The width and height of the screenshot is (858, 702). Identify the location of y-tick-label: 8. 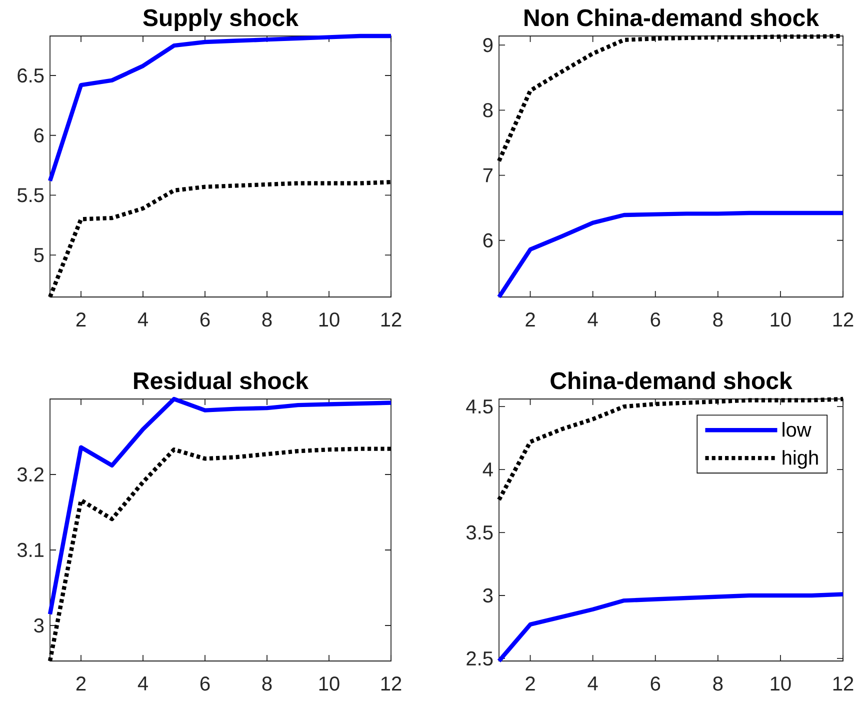
(488, 110).